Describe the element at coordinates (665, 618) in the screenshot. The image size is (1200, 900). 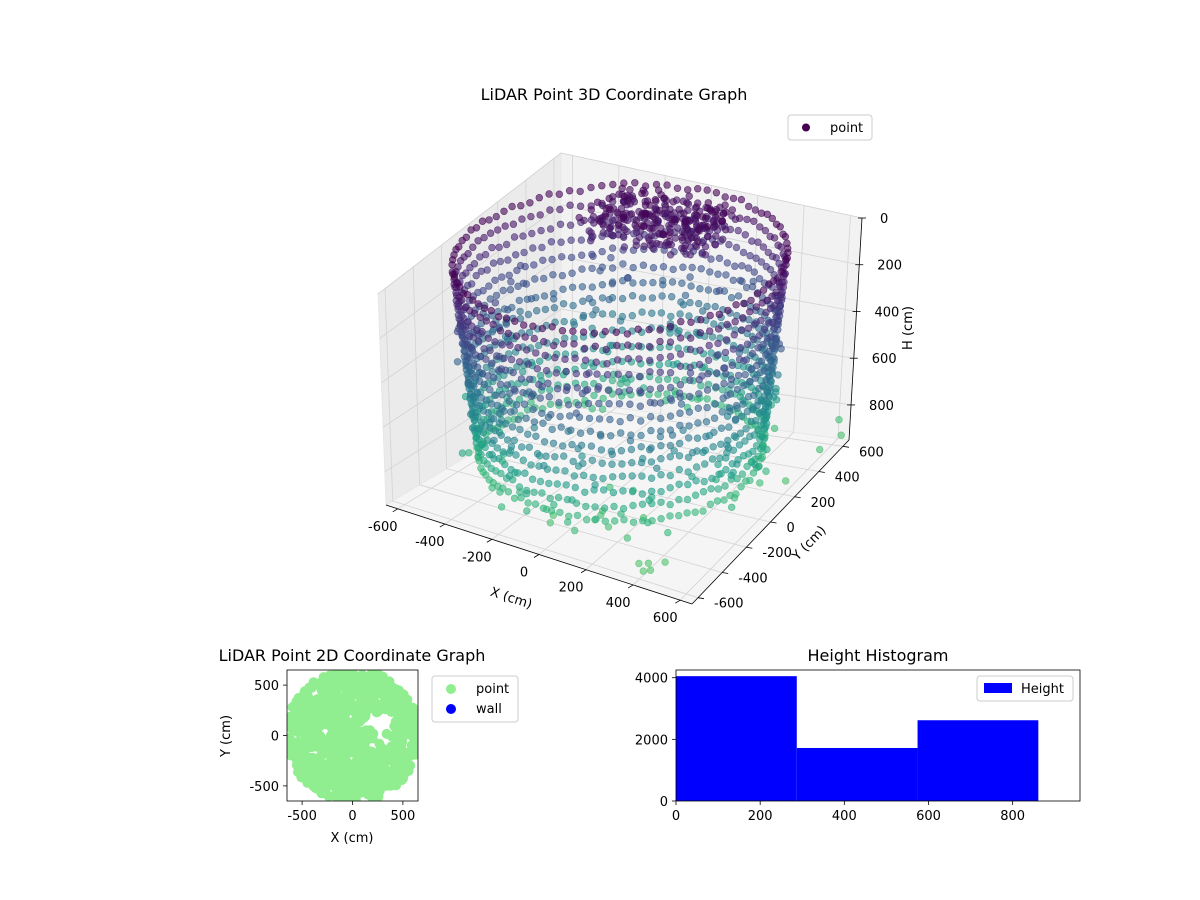
I see `x-tick-label-3d: 600` at that location.